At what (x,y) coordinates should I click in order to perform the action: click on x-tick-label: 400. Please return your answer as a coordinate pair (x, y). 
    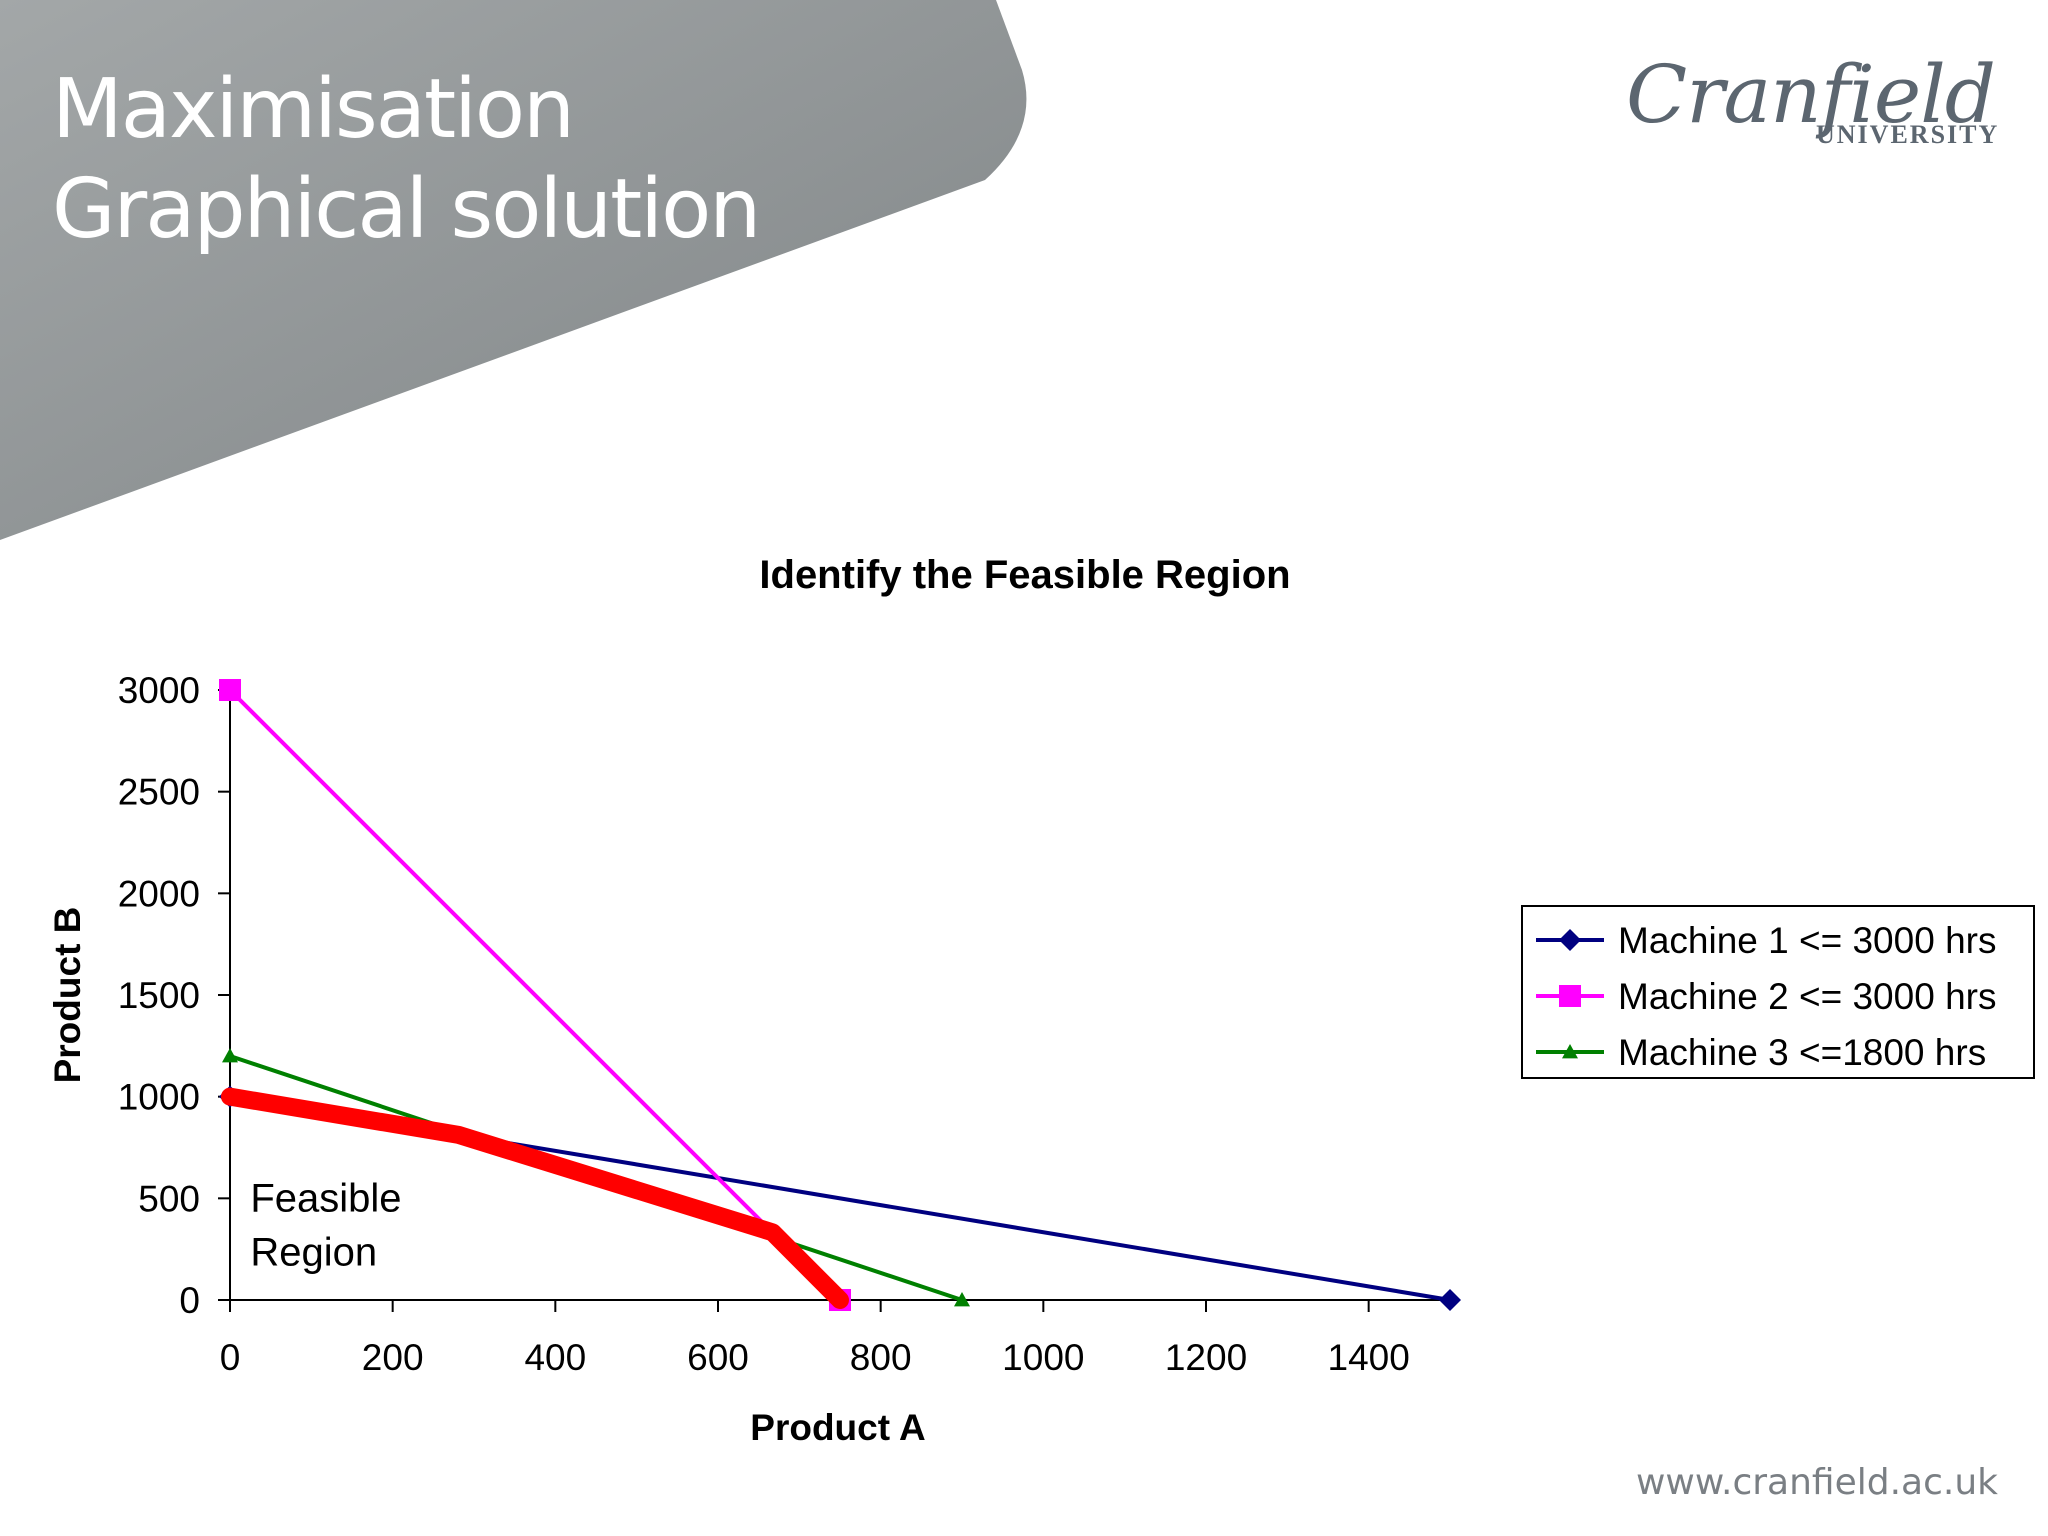
    Looking at the image, I should click on (555, 1357).